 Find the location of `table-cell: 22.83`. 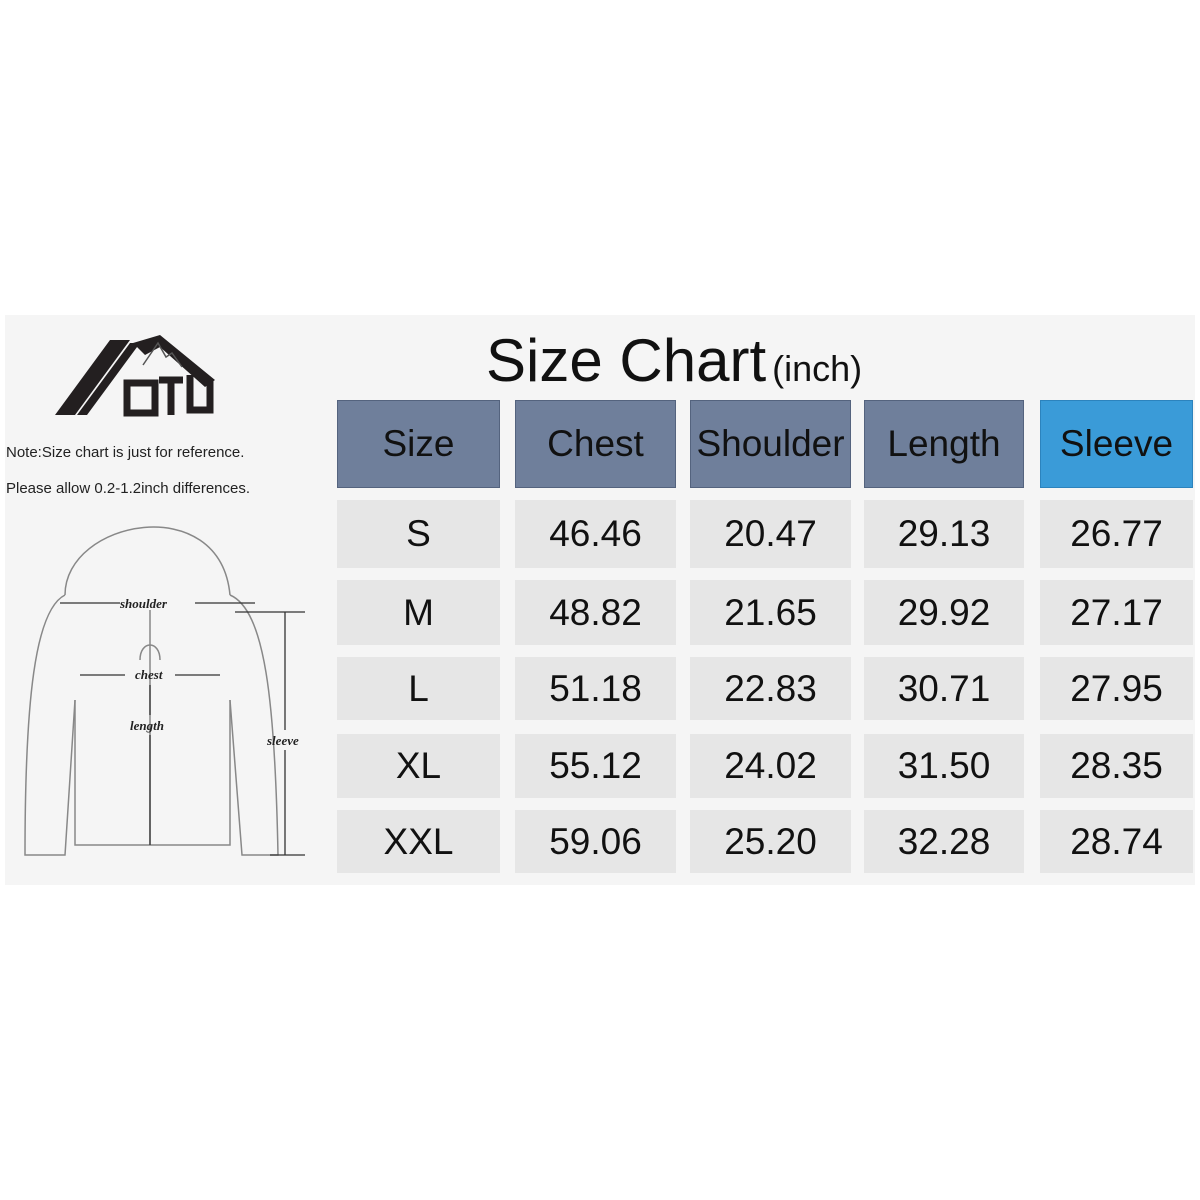

table-cell: 22.83 is located at coordinates (770, 688).